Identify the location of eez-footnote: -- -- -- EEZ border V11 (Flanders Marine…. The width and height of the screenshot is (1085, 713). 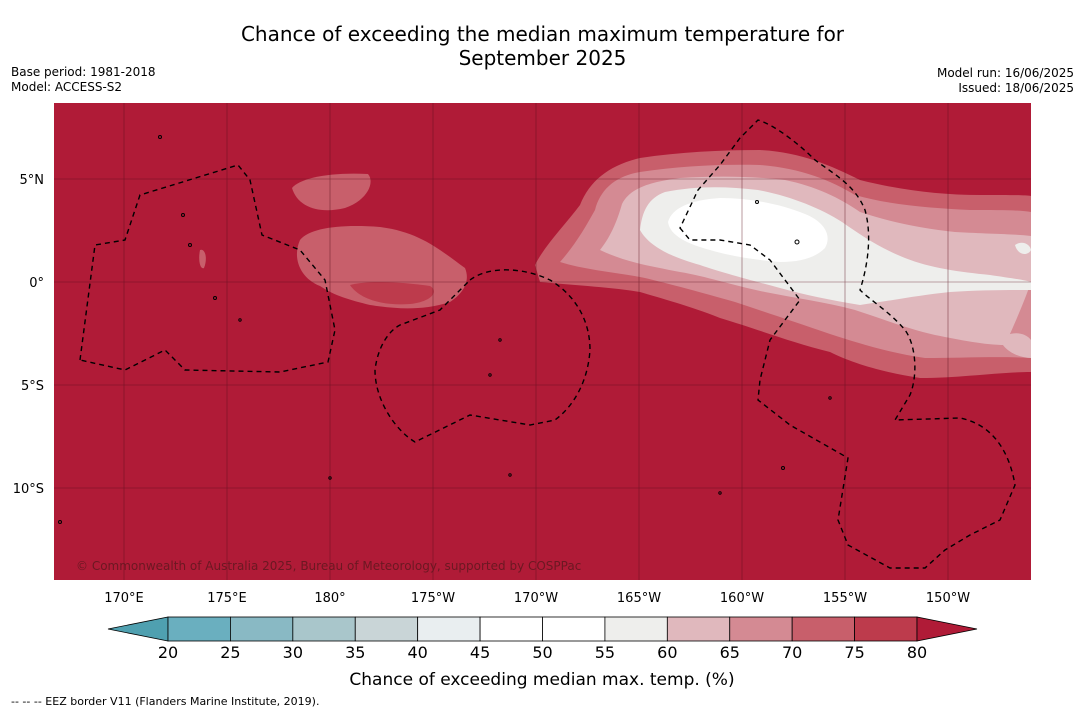
(165, 701).